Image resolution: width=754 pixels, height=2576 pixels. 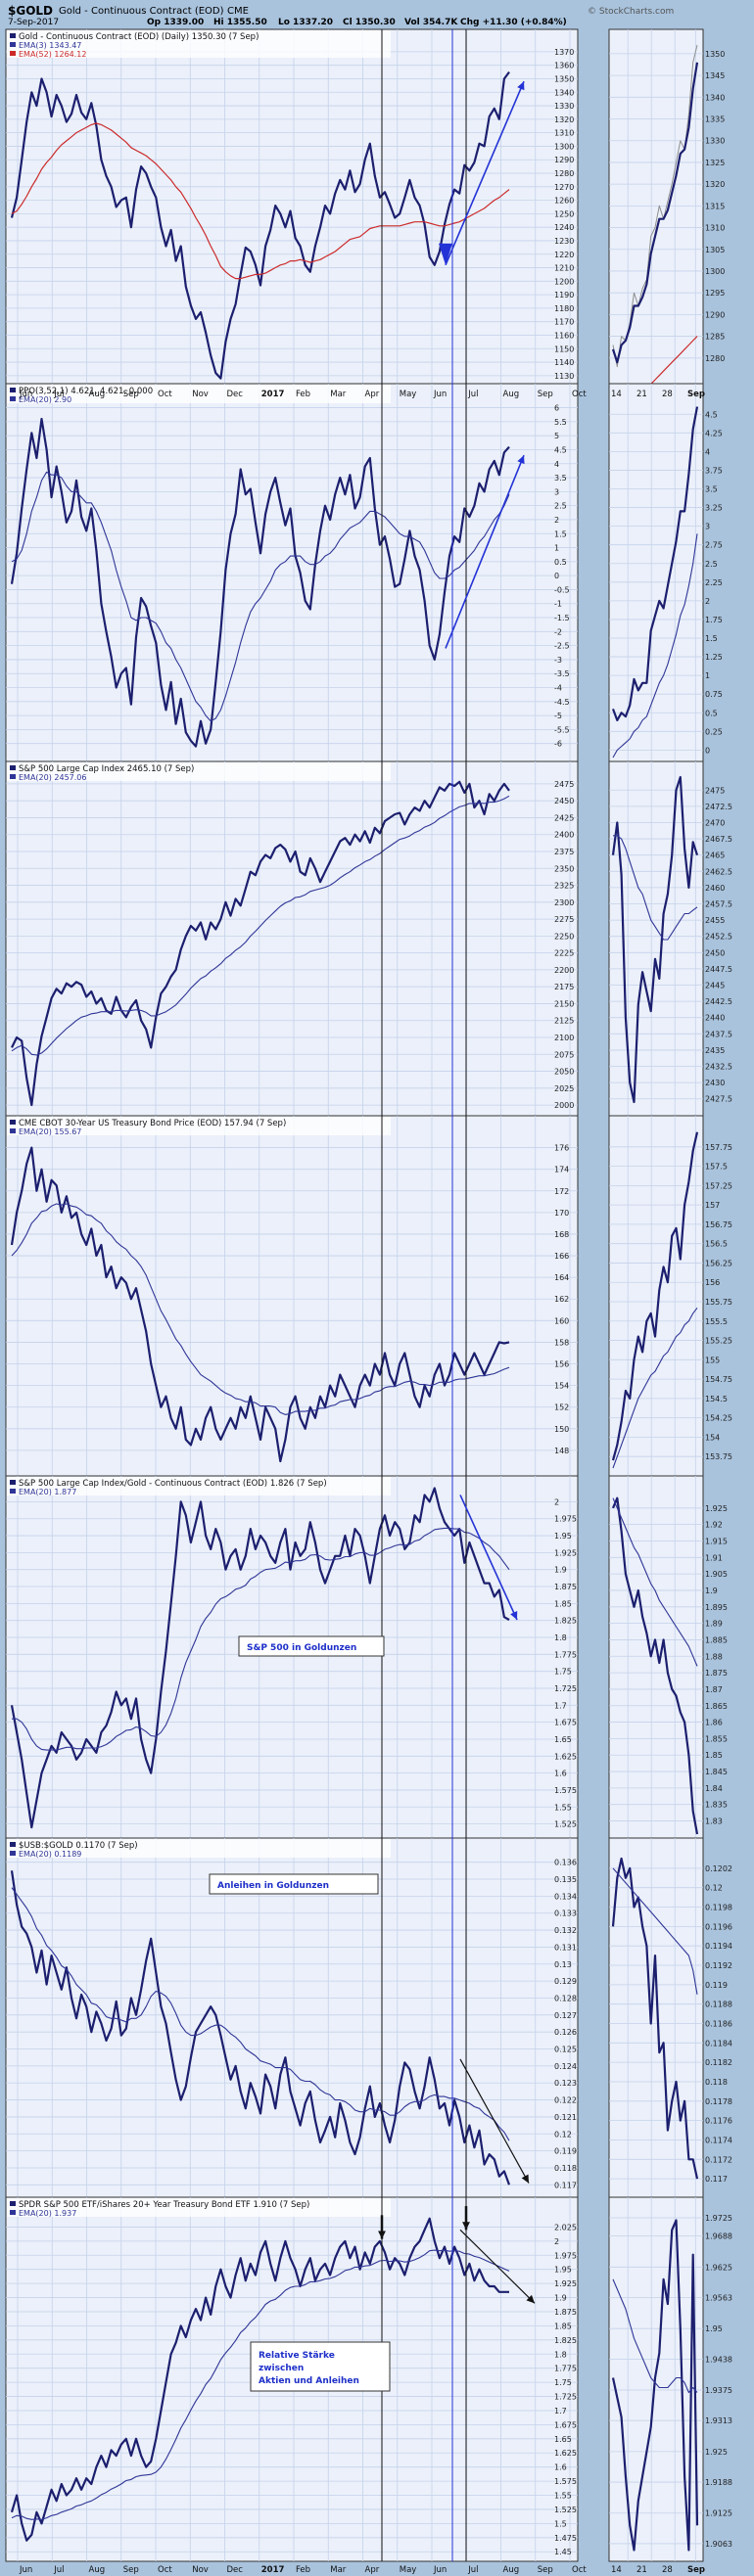 What do you see at coordinates (716, 1639) in the screenshot?
I see `zoom-y-tick-label: 1.885` at bounding box center [716, 1639].